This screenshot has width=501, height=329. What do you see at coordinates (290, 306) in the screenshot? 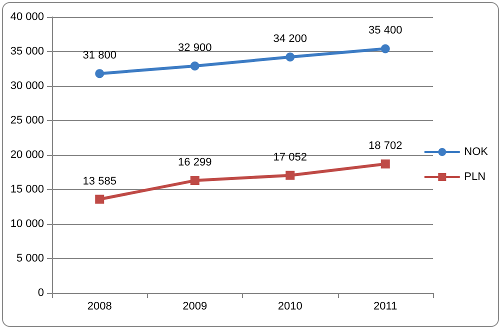
I see `x-tick-label: 2010` at bounding box center [290, 306].